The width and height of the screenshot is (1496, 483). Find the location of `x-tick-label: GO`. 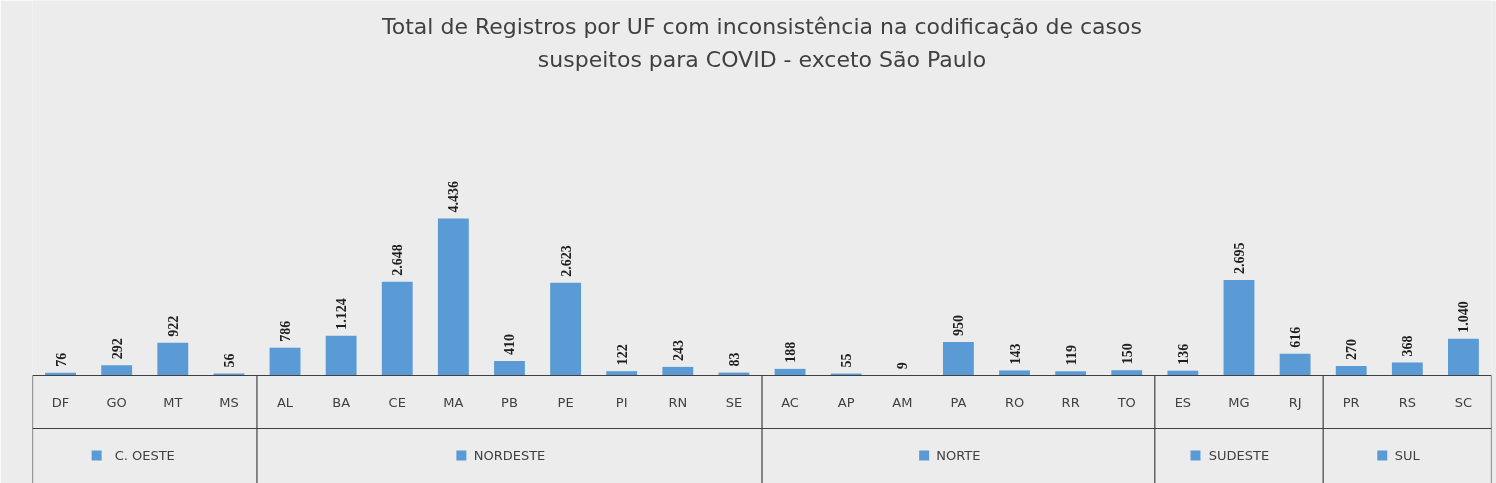

x-tick-label: GO is located at coordinates (116, 402).